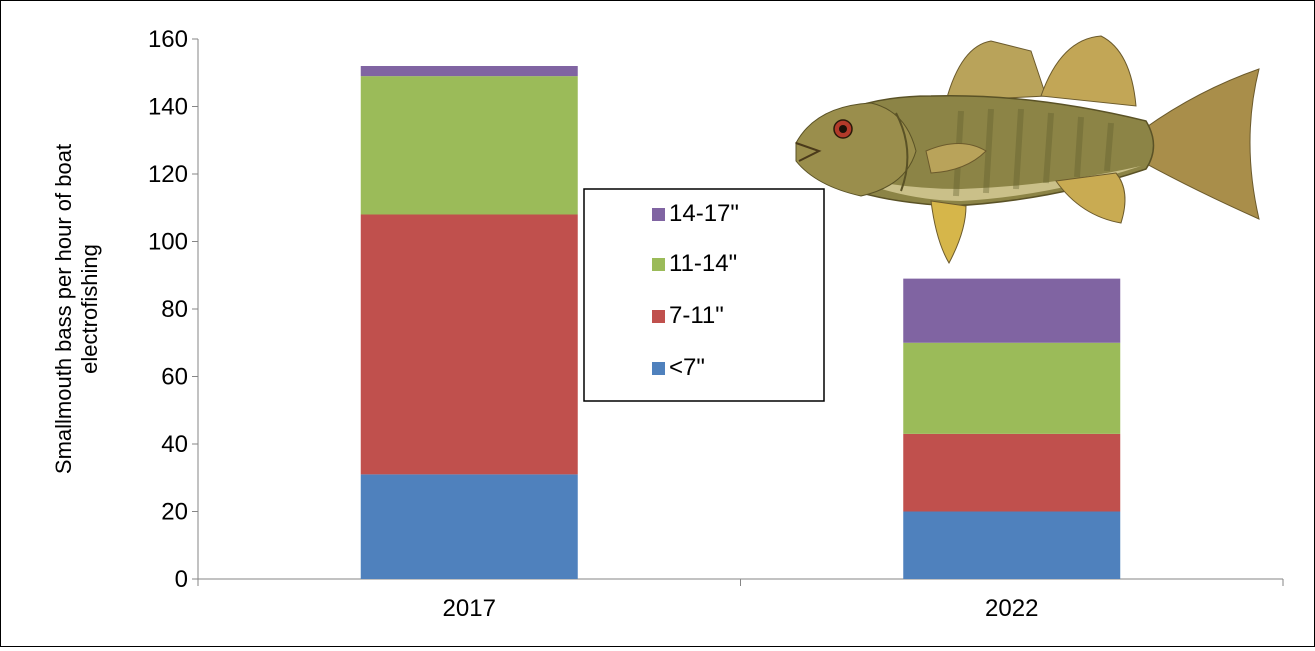  Describe the element at coordinates (181, 579) in the screenshot. I see `y-tick-label: 0` at that location.